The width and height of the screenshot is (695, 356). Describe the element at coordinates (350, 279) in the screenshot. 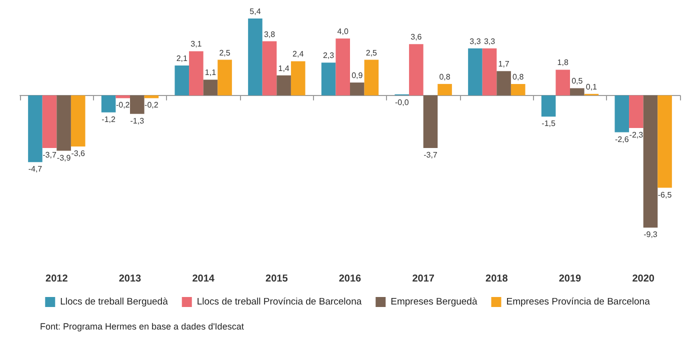

I see `x-tick-label: 2016` at that location.